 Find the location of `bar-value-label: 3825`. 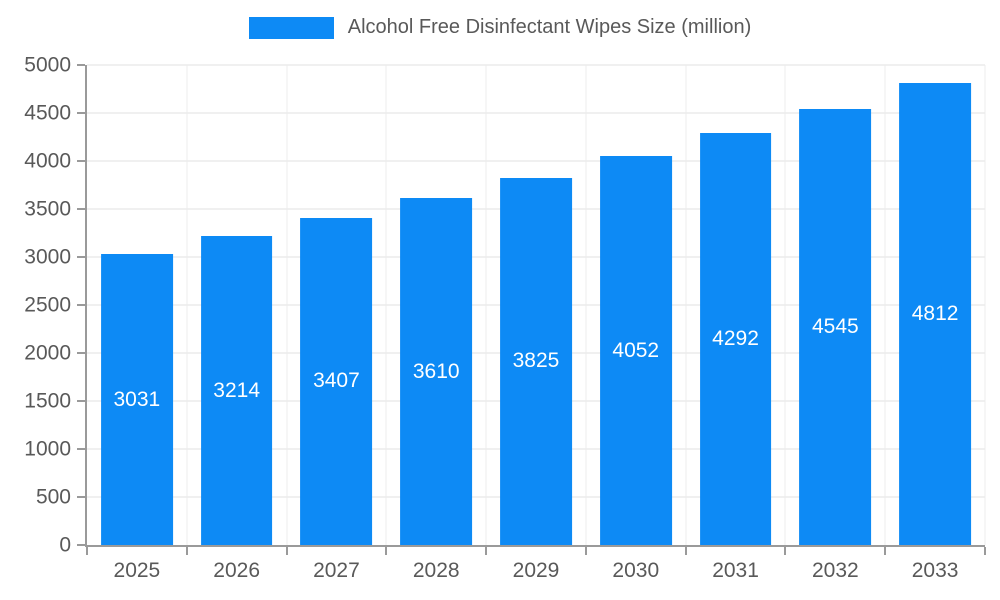

bar-value-label: 3825 is located at coordinates (536, 361).